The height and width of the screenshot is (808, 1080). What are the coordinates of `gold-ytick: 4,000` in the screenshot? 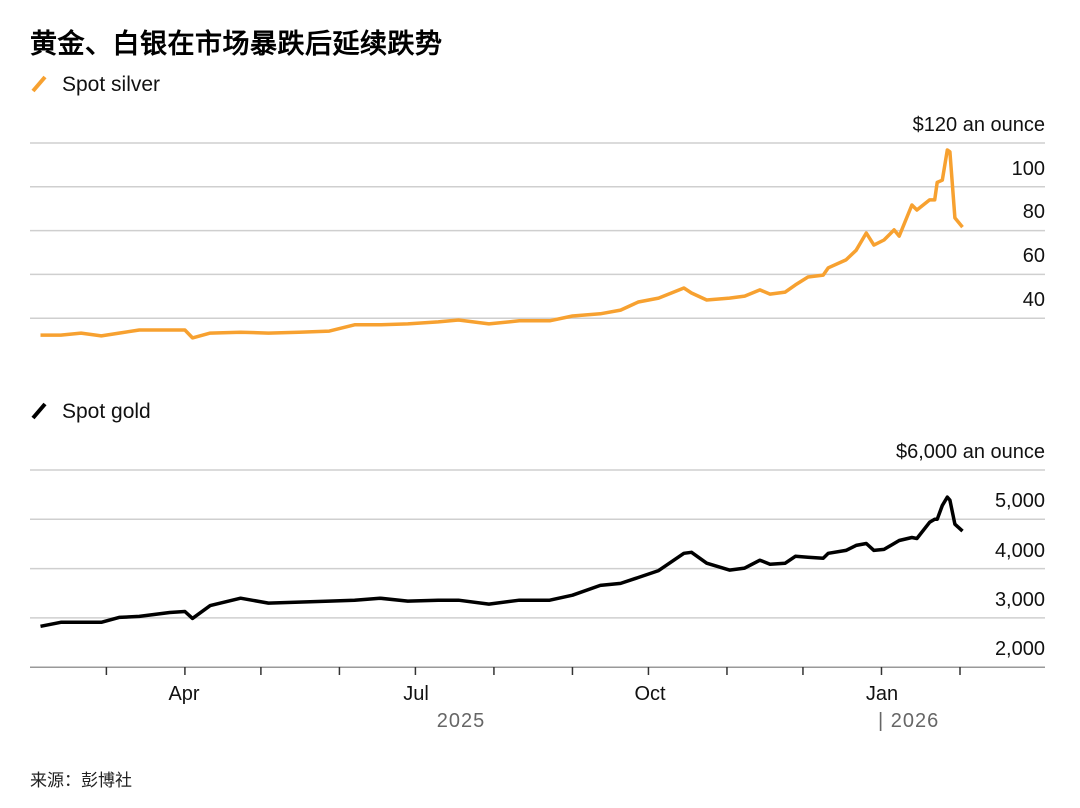 It's located at (1020, 551).